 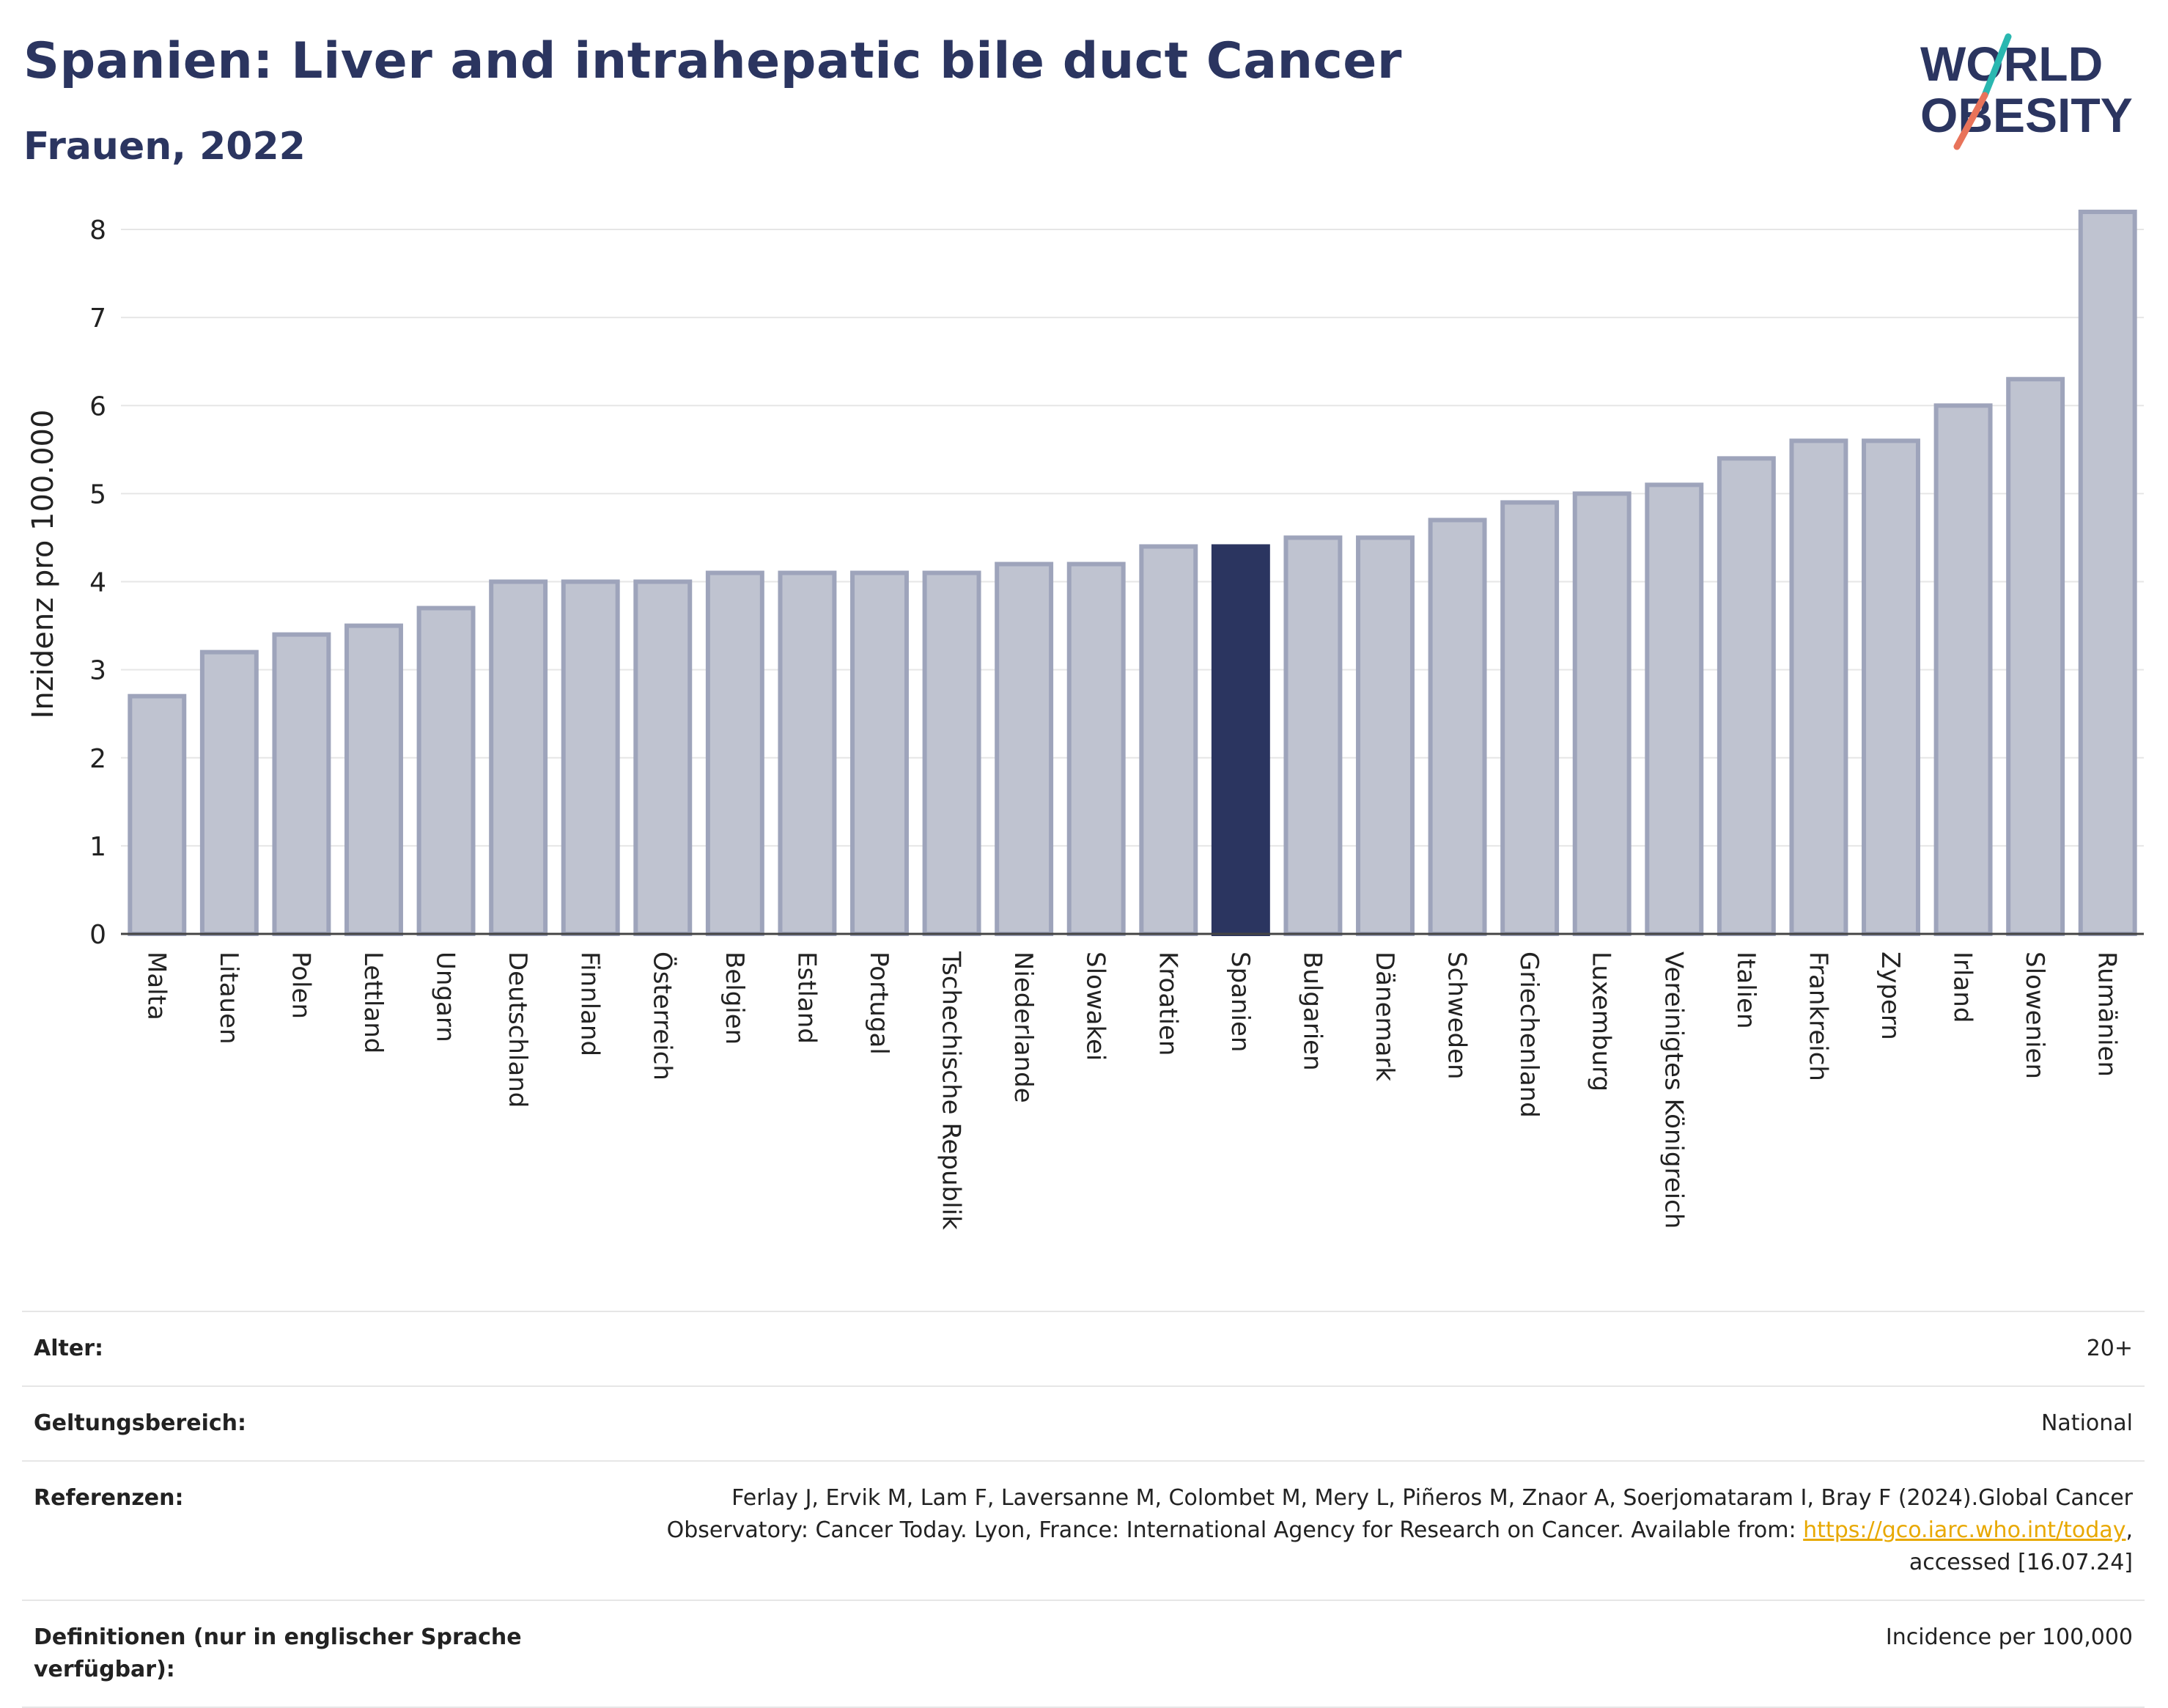 What do you see at coordinates (735, 998) in the screenshot?
I see `x-tick-label: Belgien` at bounding box center [735, 998].